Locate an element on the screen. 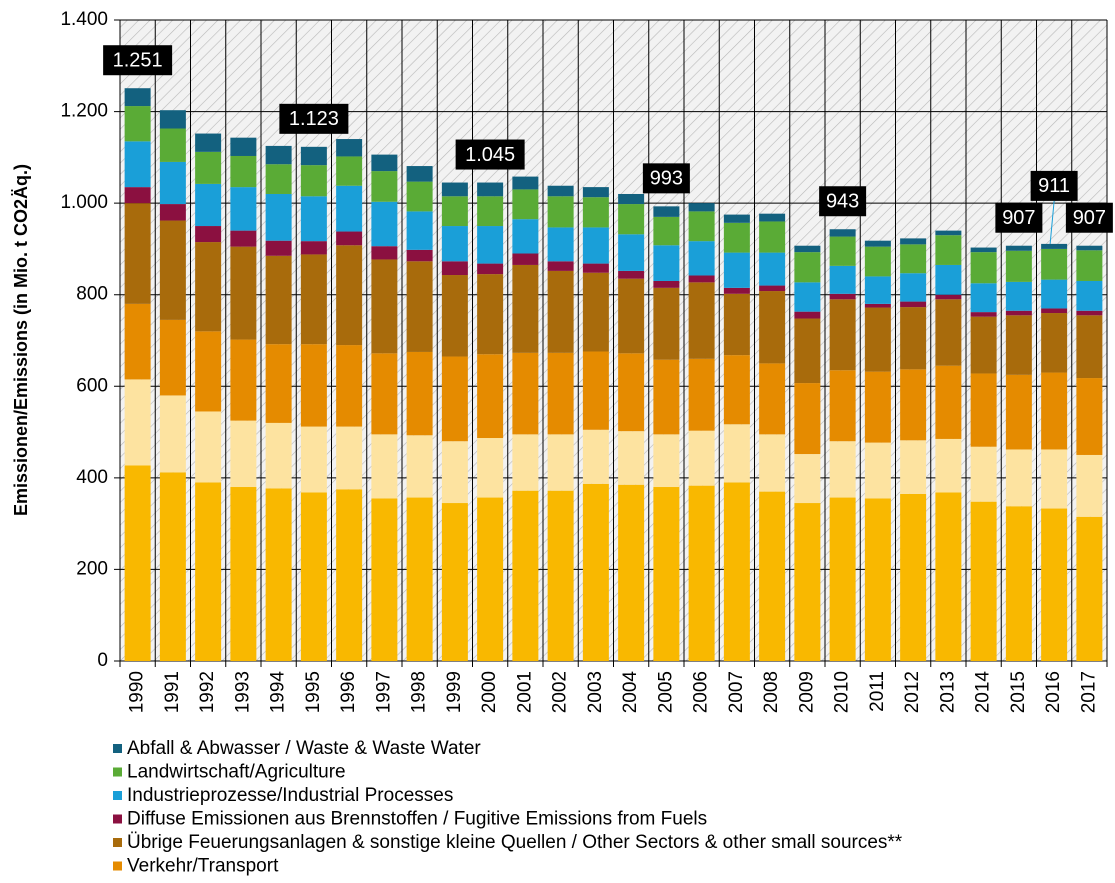 This screenshot has height=883, width=1115. x-tick-label: 2012 is located at coordinates (912, 692).